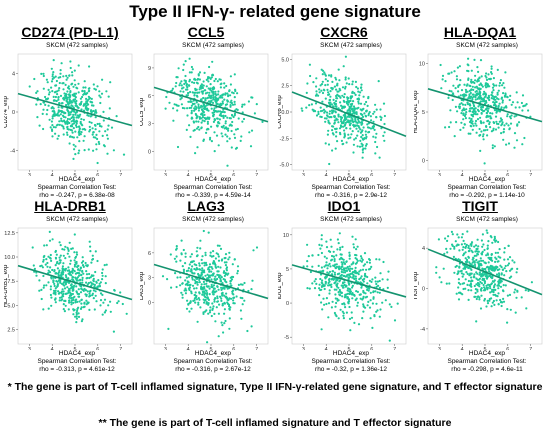  Describe the element at coordinates (507, 174) in the screenshot. I see `x-tick-label: 6` at that location.